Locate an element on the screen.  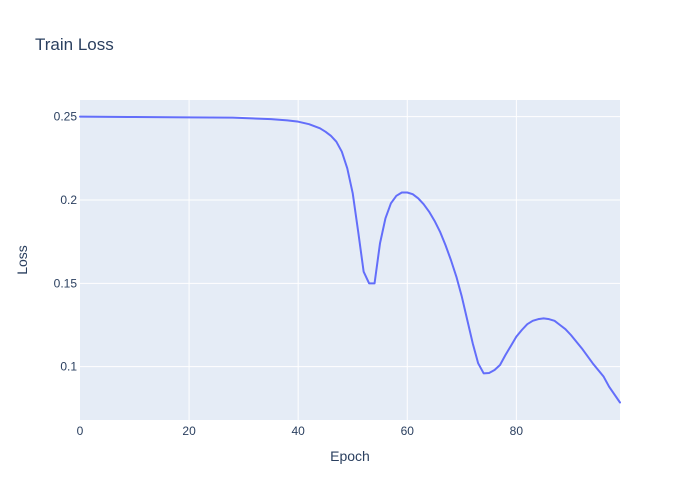
y-tick-label: 0.1 is located at coordinates (68, 367).